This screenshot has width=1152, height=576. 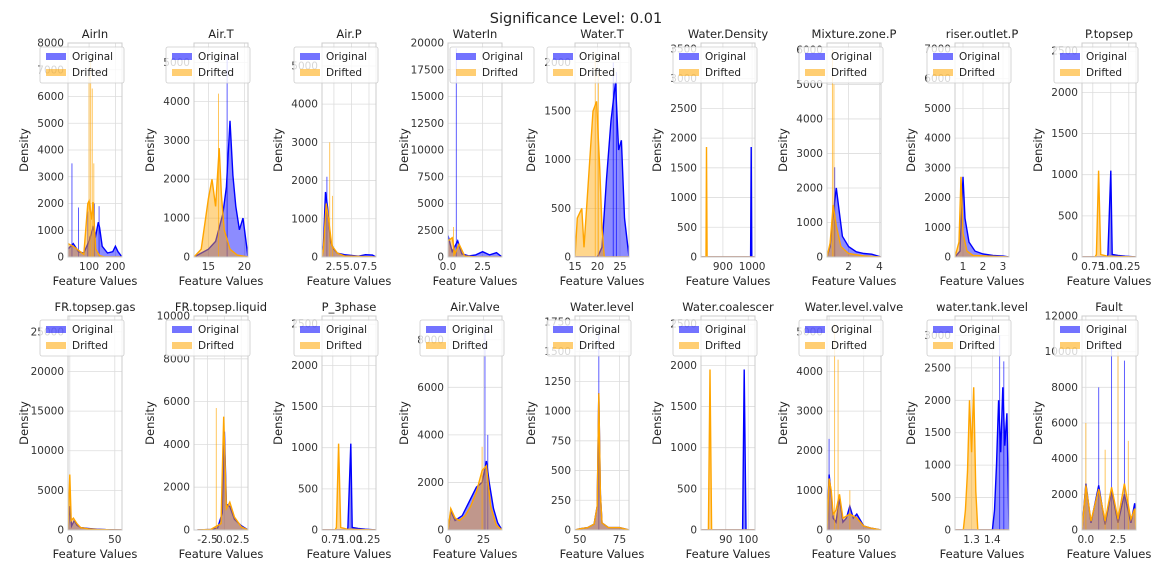 What do you see at coordinates (854, 34) in the screenshot?
I see `subplot-title: Mixture.zone.P` at bounding box center [854, 34].